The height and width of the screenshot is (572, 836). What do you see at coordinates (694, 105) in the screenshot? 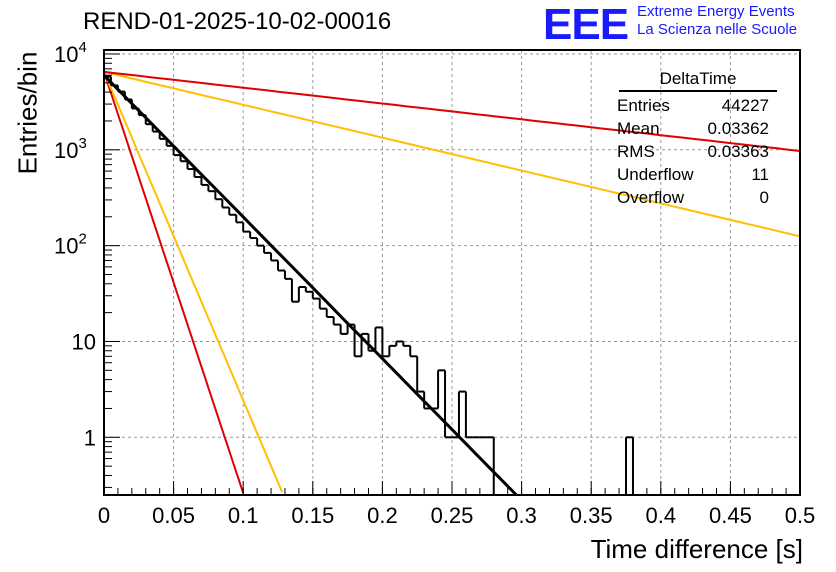
I see `stats-row: Entries 44227` at bounding box center [694, 105].